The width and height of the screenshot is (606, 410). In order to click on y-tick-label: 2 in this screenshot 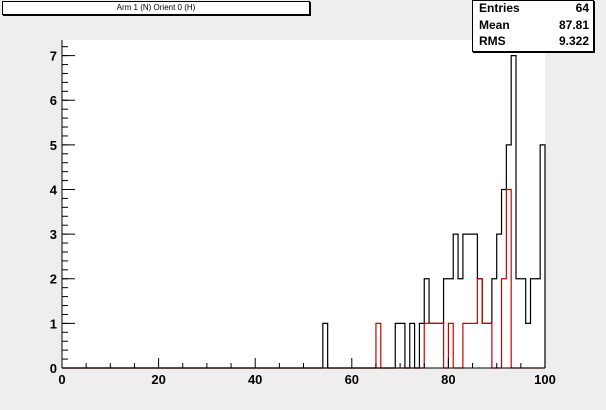, I will do `click(53, 279)`.